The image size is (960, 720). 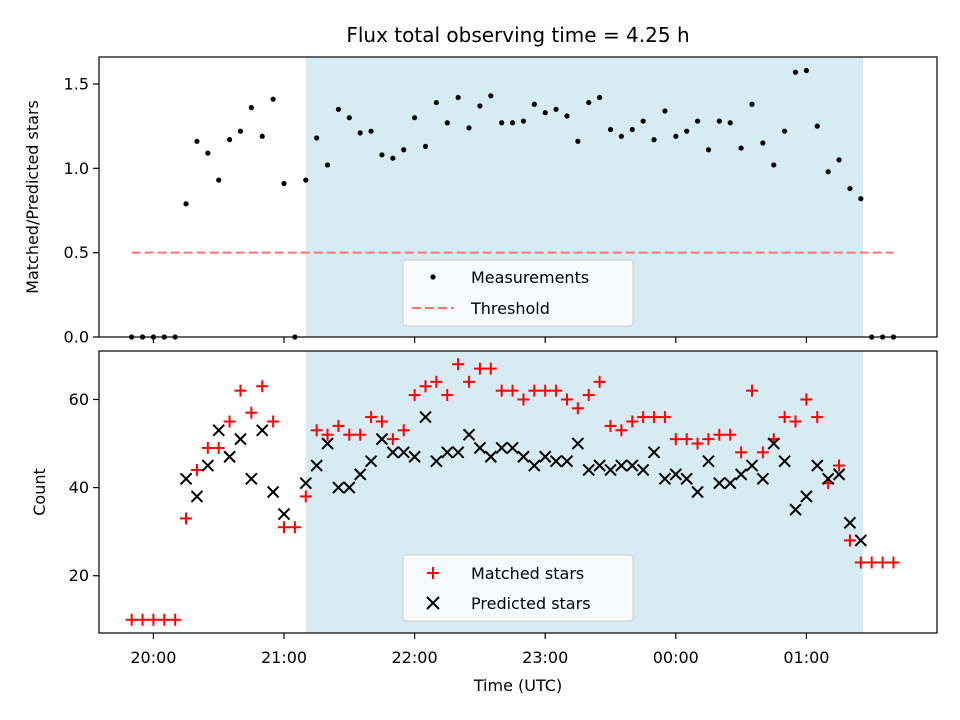 I want to click on bottom-y-tick-label: 20, so click(x=79, y=575).